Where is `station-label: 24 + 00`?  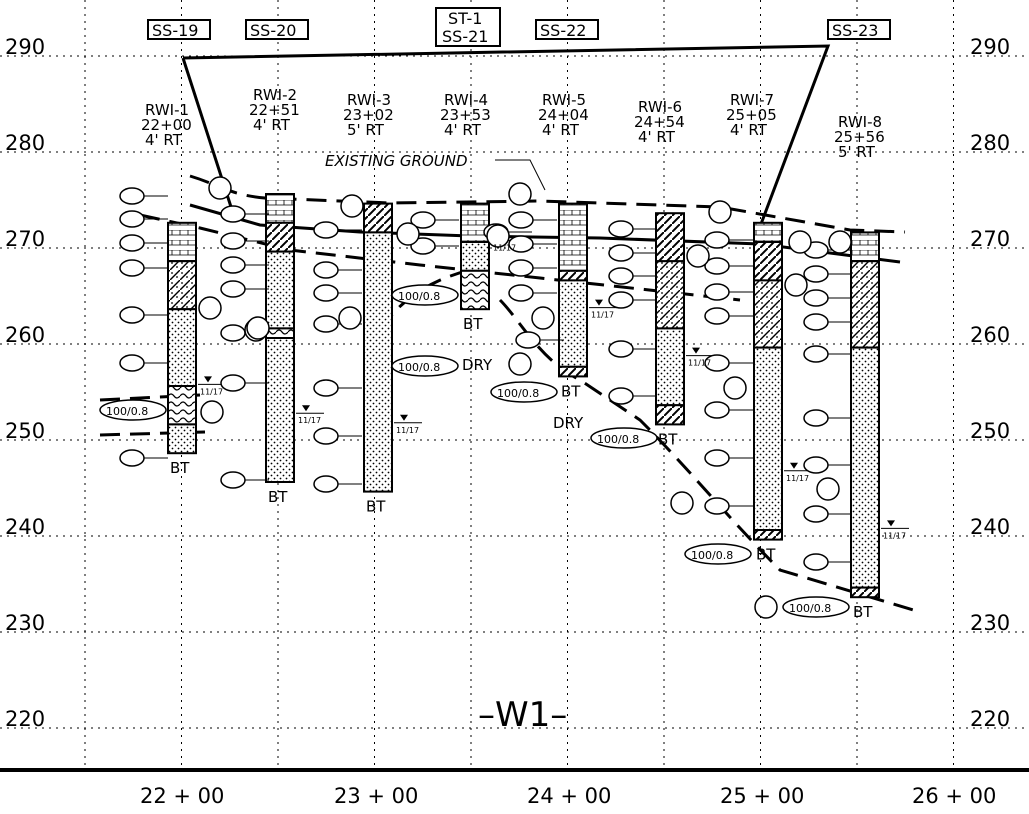
station-label: 24 + 00 is located at coordinates (569, 796).